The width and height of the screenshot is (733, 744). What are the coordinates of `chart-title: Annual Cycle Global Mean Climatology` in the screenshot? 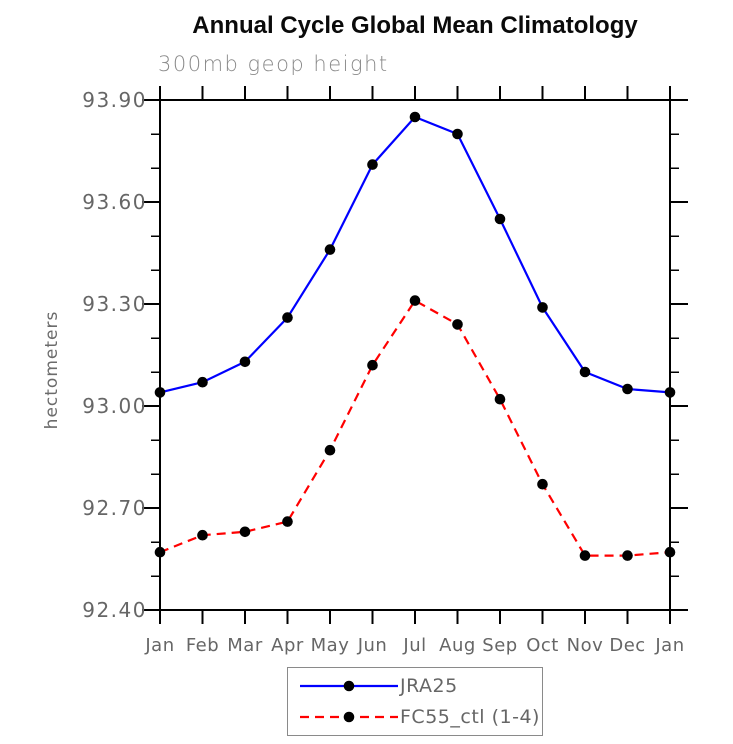 It's located at (415, 25).